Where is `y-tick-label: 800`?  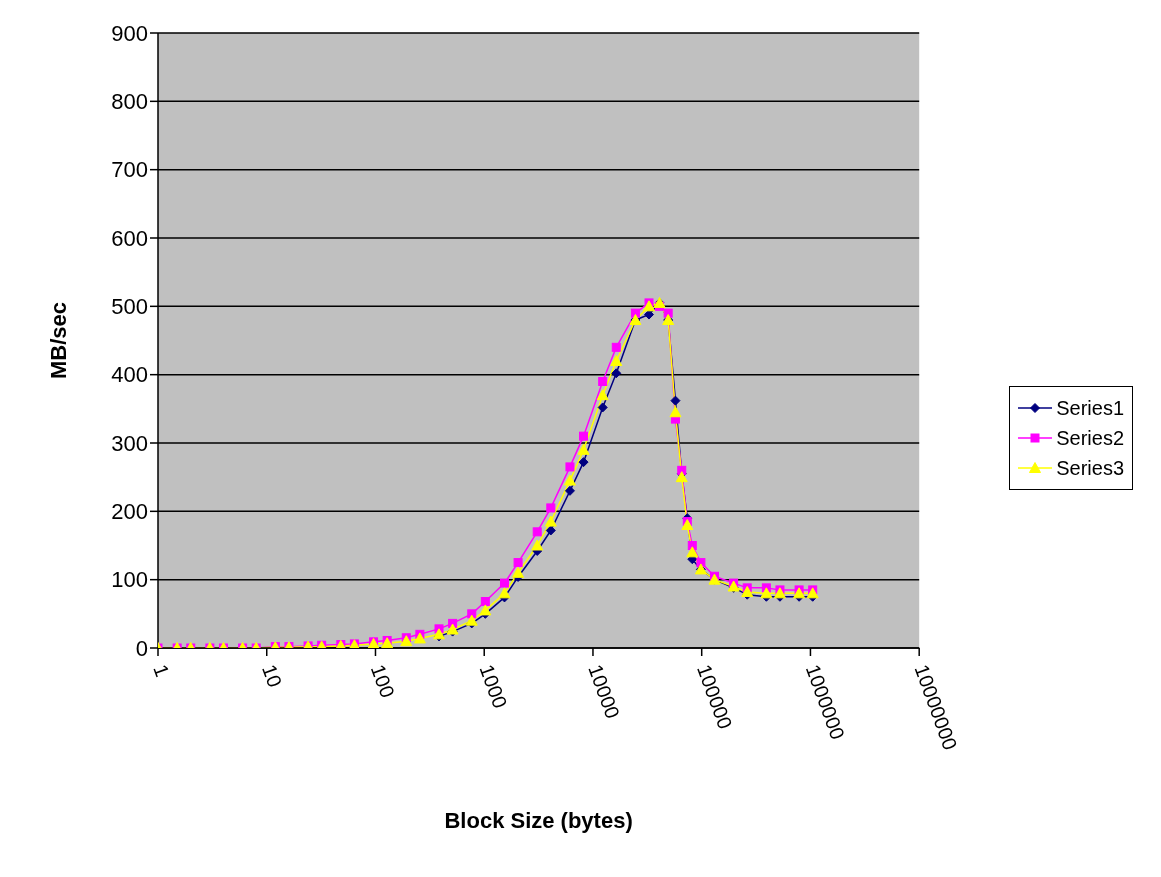 y-tick-label: 800 is located at coordinates (129, 102).